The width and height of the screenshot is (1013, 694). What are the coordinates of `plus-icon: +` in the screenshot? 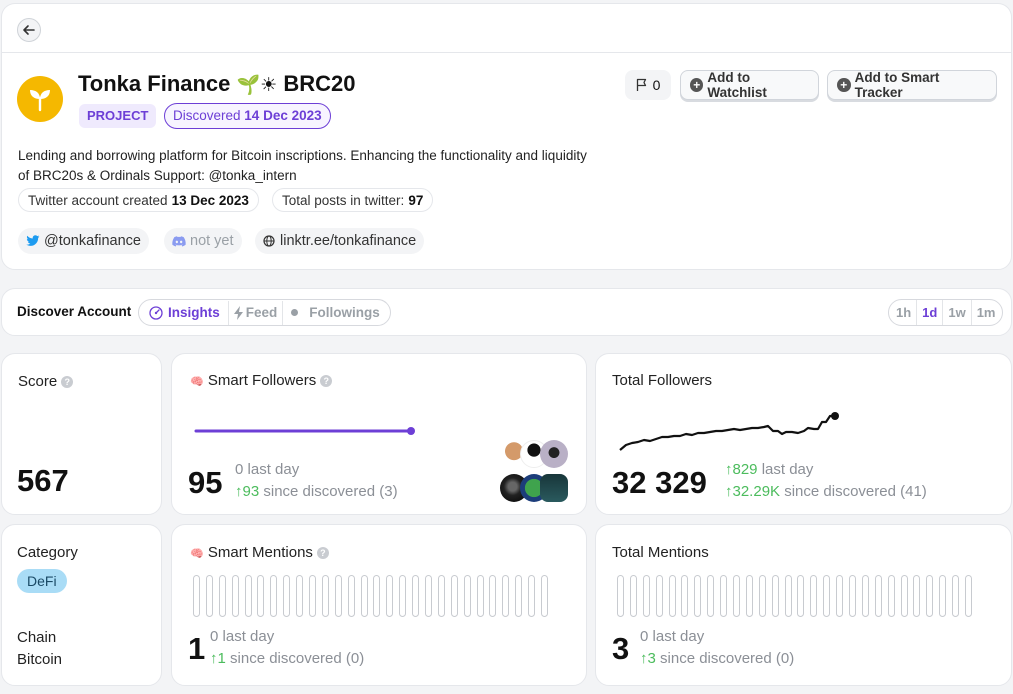 It's located at (697, 85).